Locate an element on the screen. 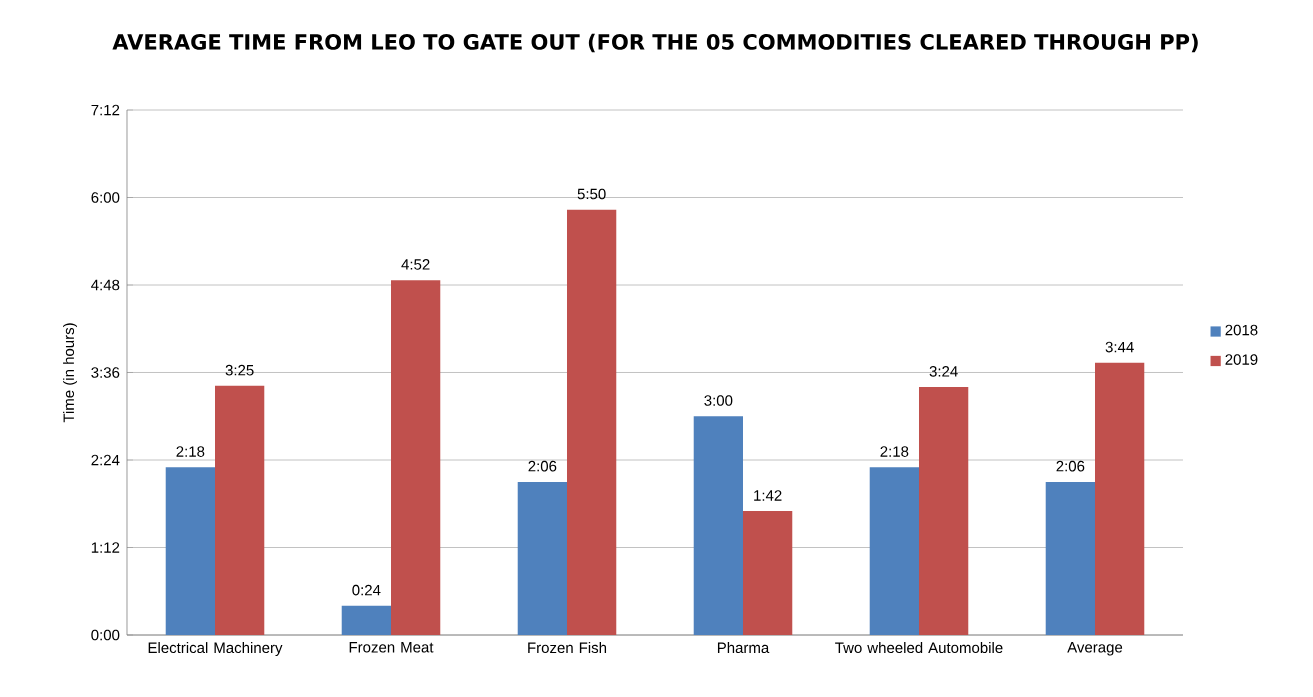 Image resolution: width=1313 pixels, height=697 pixels. x-tick-label: Frozen Fish is located at coordinates (567, 648).